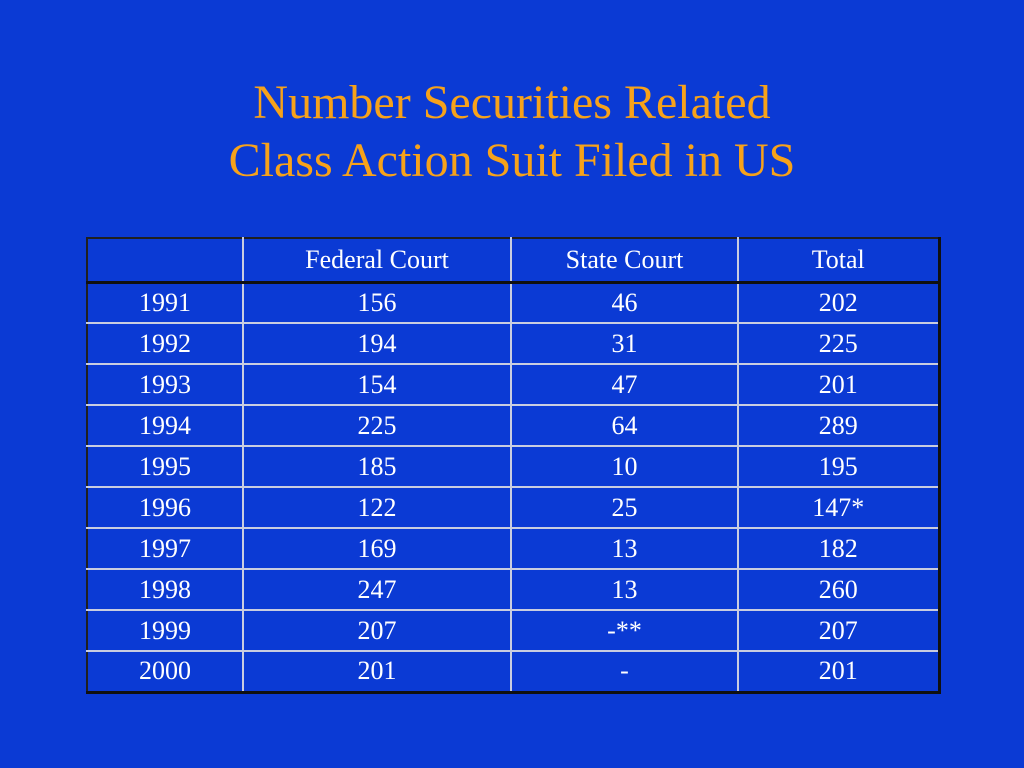  What do you see at coordinates (165, 590) in the screenshot?
I see `year-cell: 1998` at bounding box center [165, 590].